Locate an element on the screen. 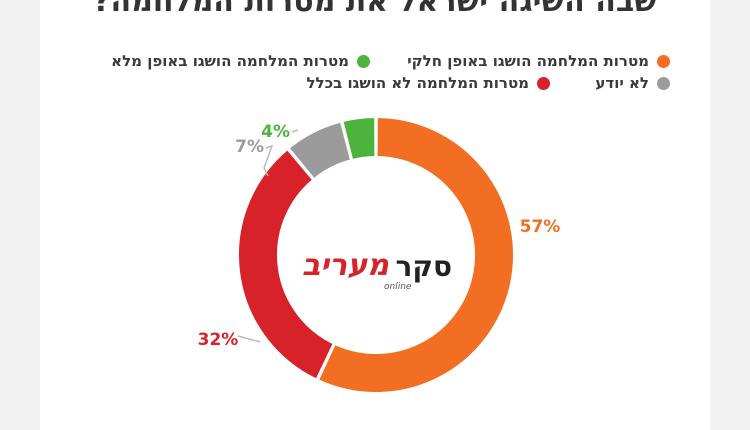  donut-slice-none is located at coordinates (286, 264).